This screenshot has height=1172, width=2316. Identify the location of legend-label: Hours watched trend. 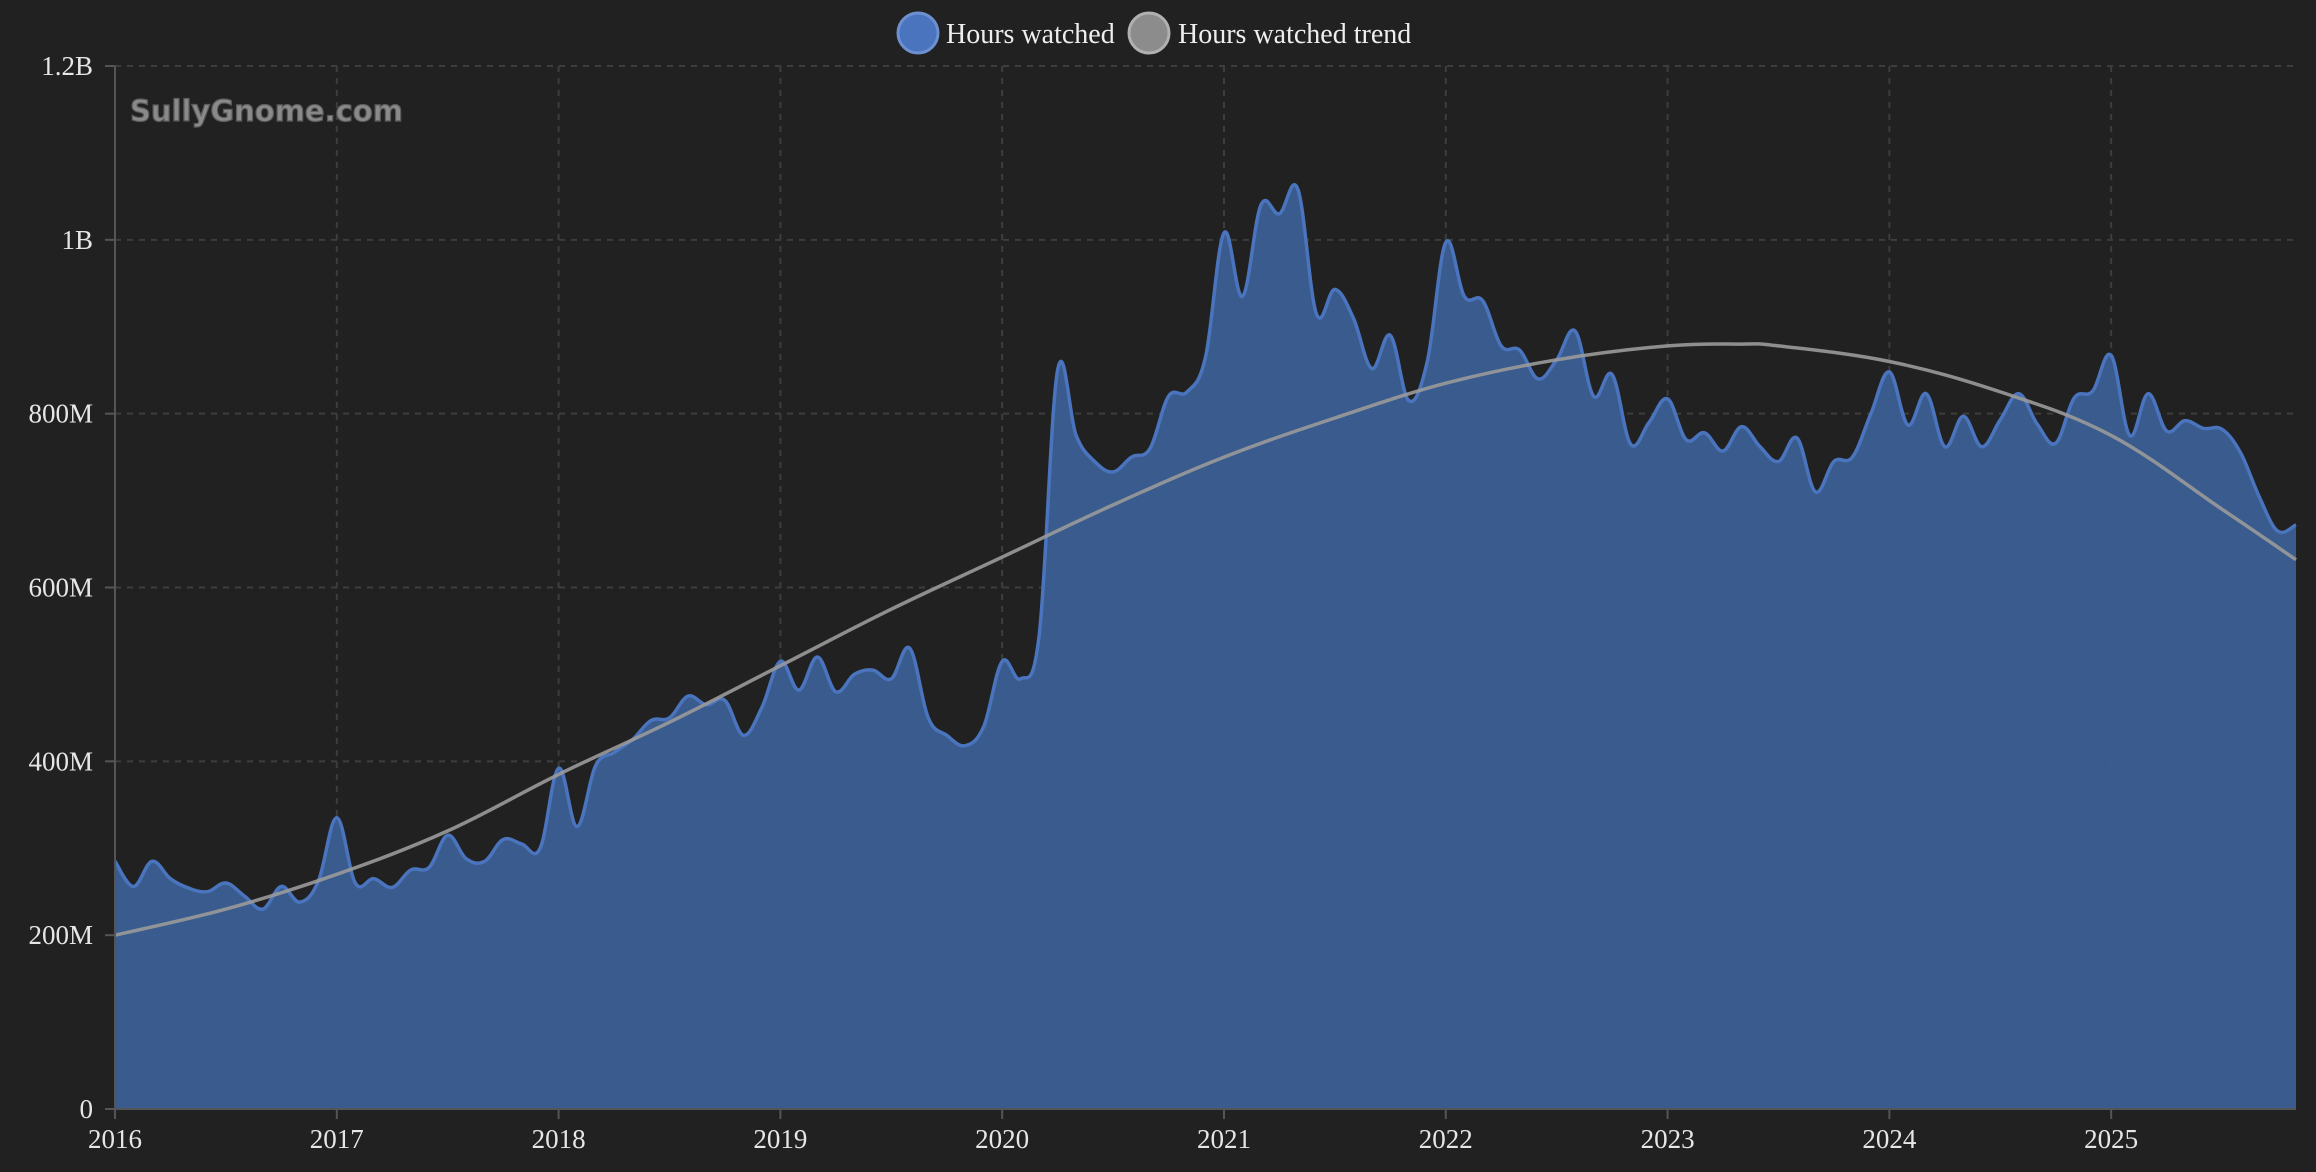
(1294, 34).